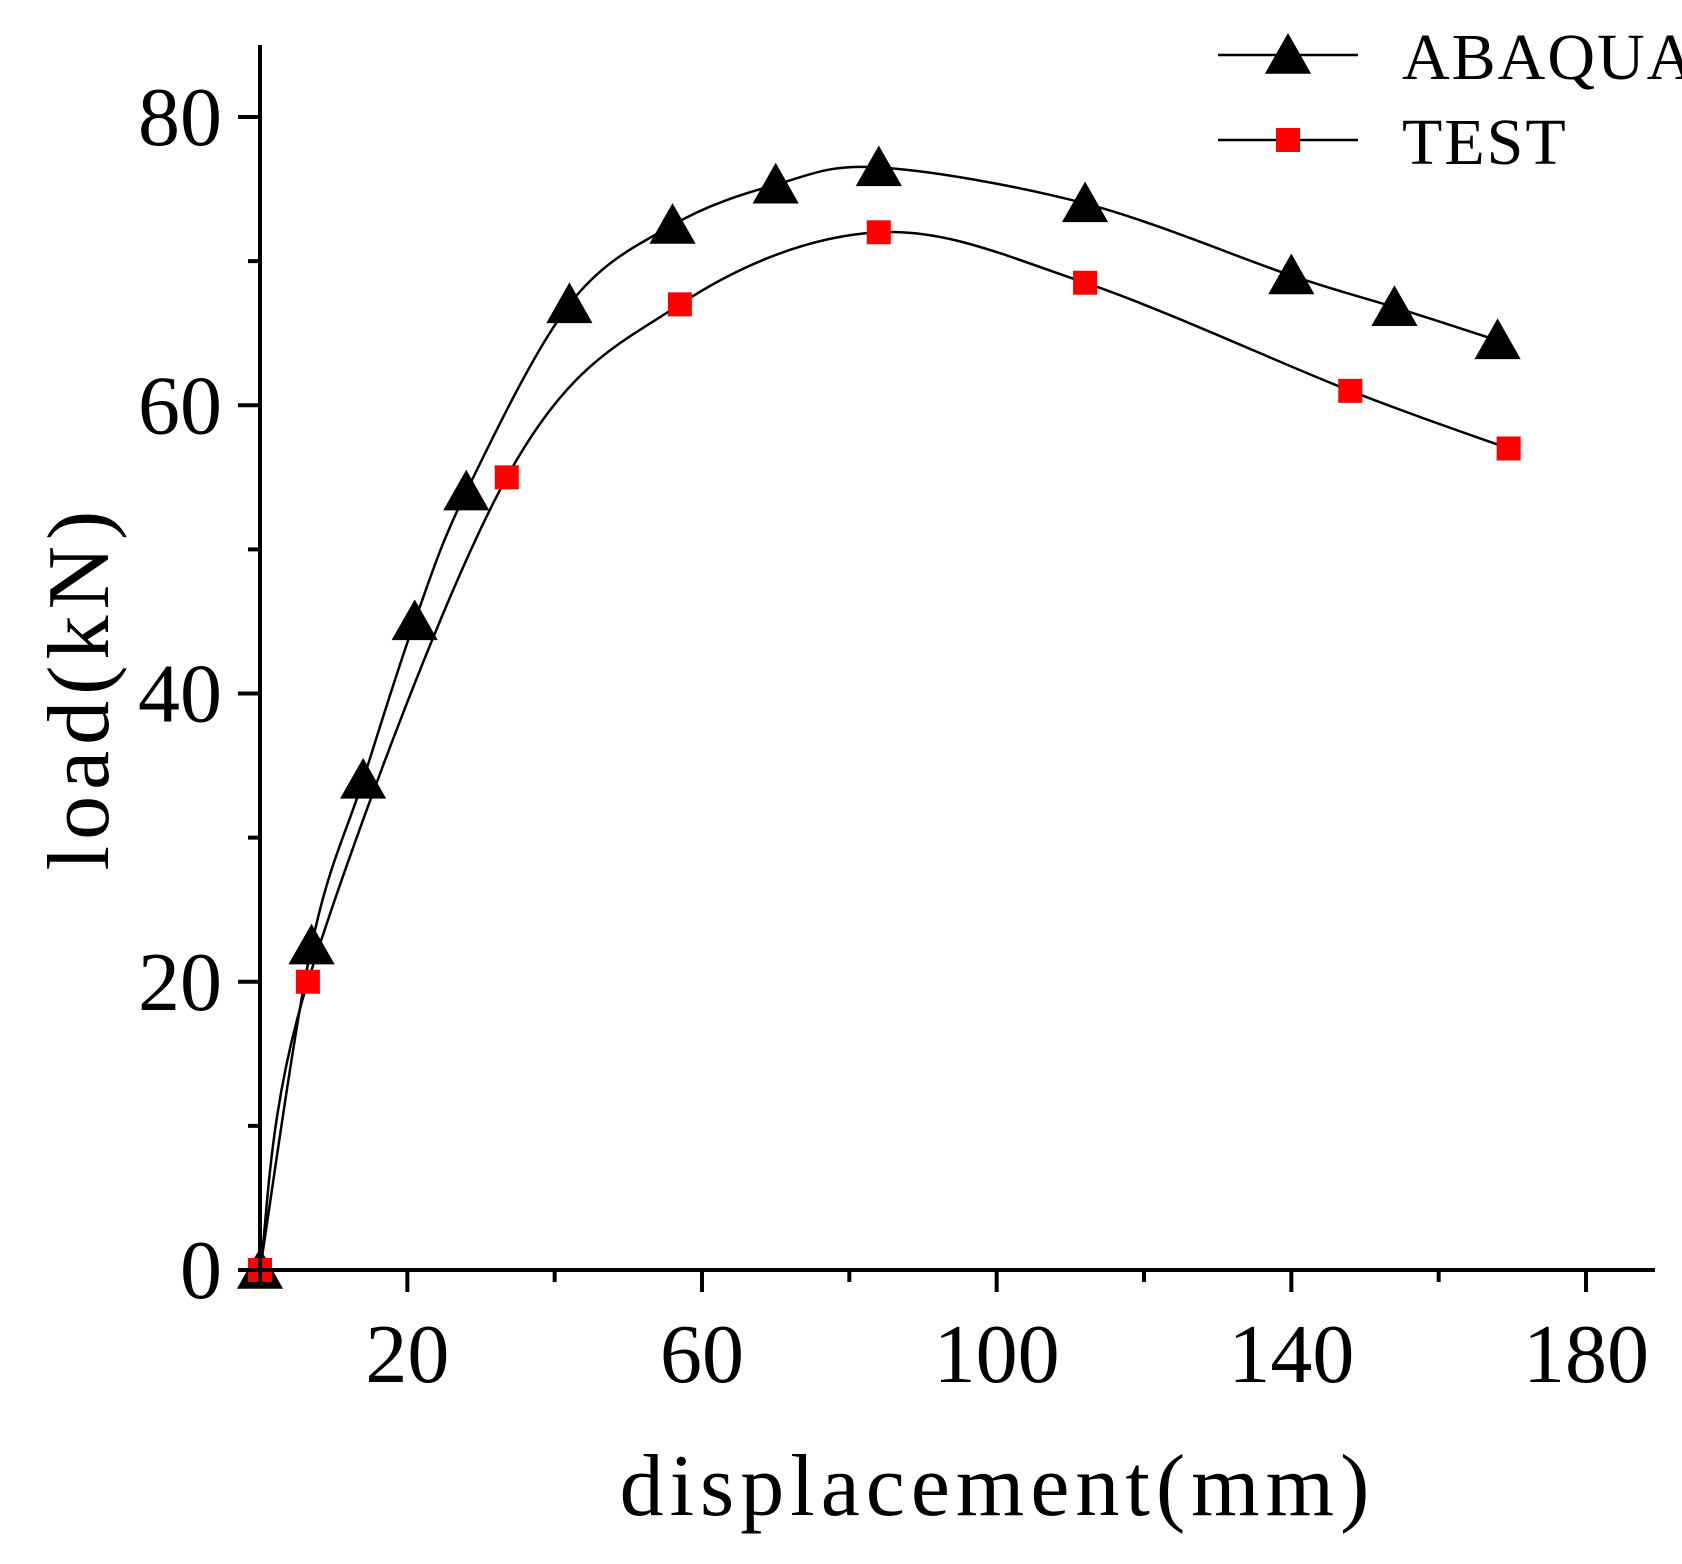  What do you see at coordinates (180, 117) in the screenshot?
I see `y-tick-label: 80` at bounding box center [180, 117].